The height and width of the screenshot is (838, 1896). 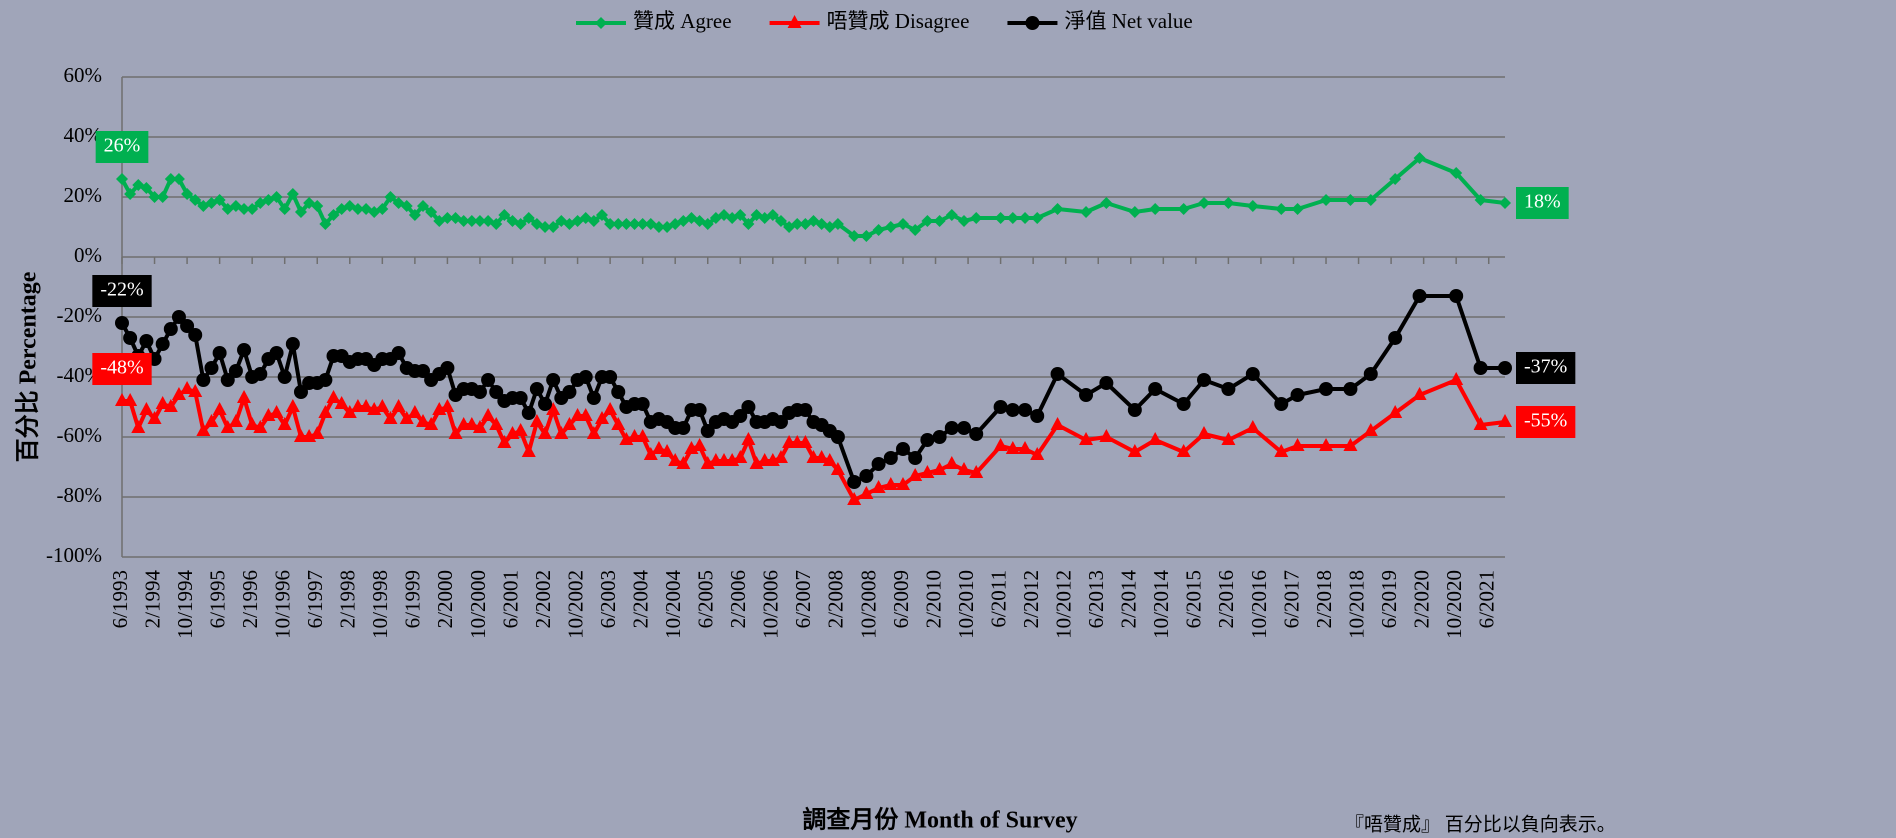 What do you see at coordinates (998, 599) in the screenshot?
I see `x-tick-label: 6/2011` at bounding box center [998, 599].